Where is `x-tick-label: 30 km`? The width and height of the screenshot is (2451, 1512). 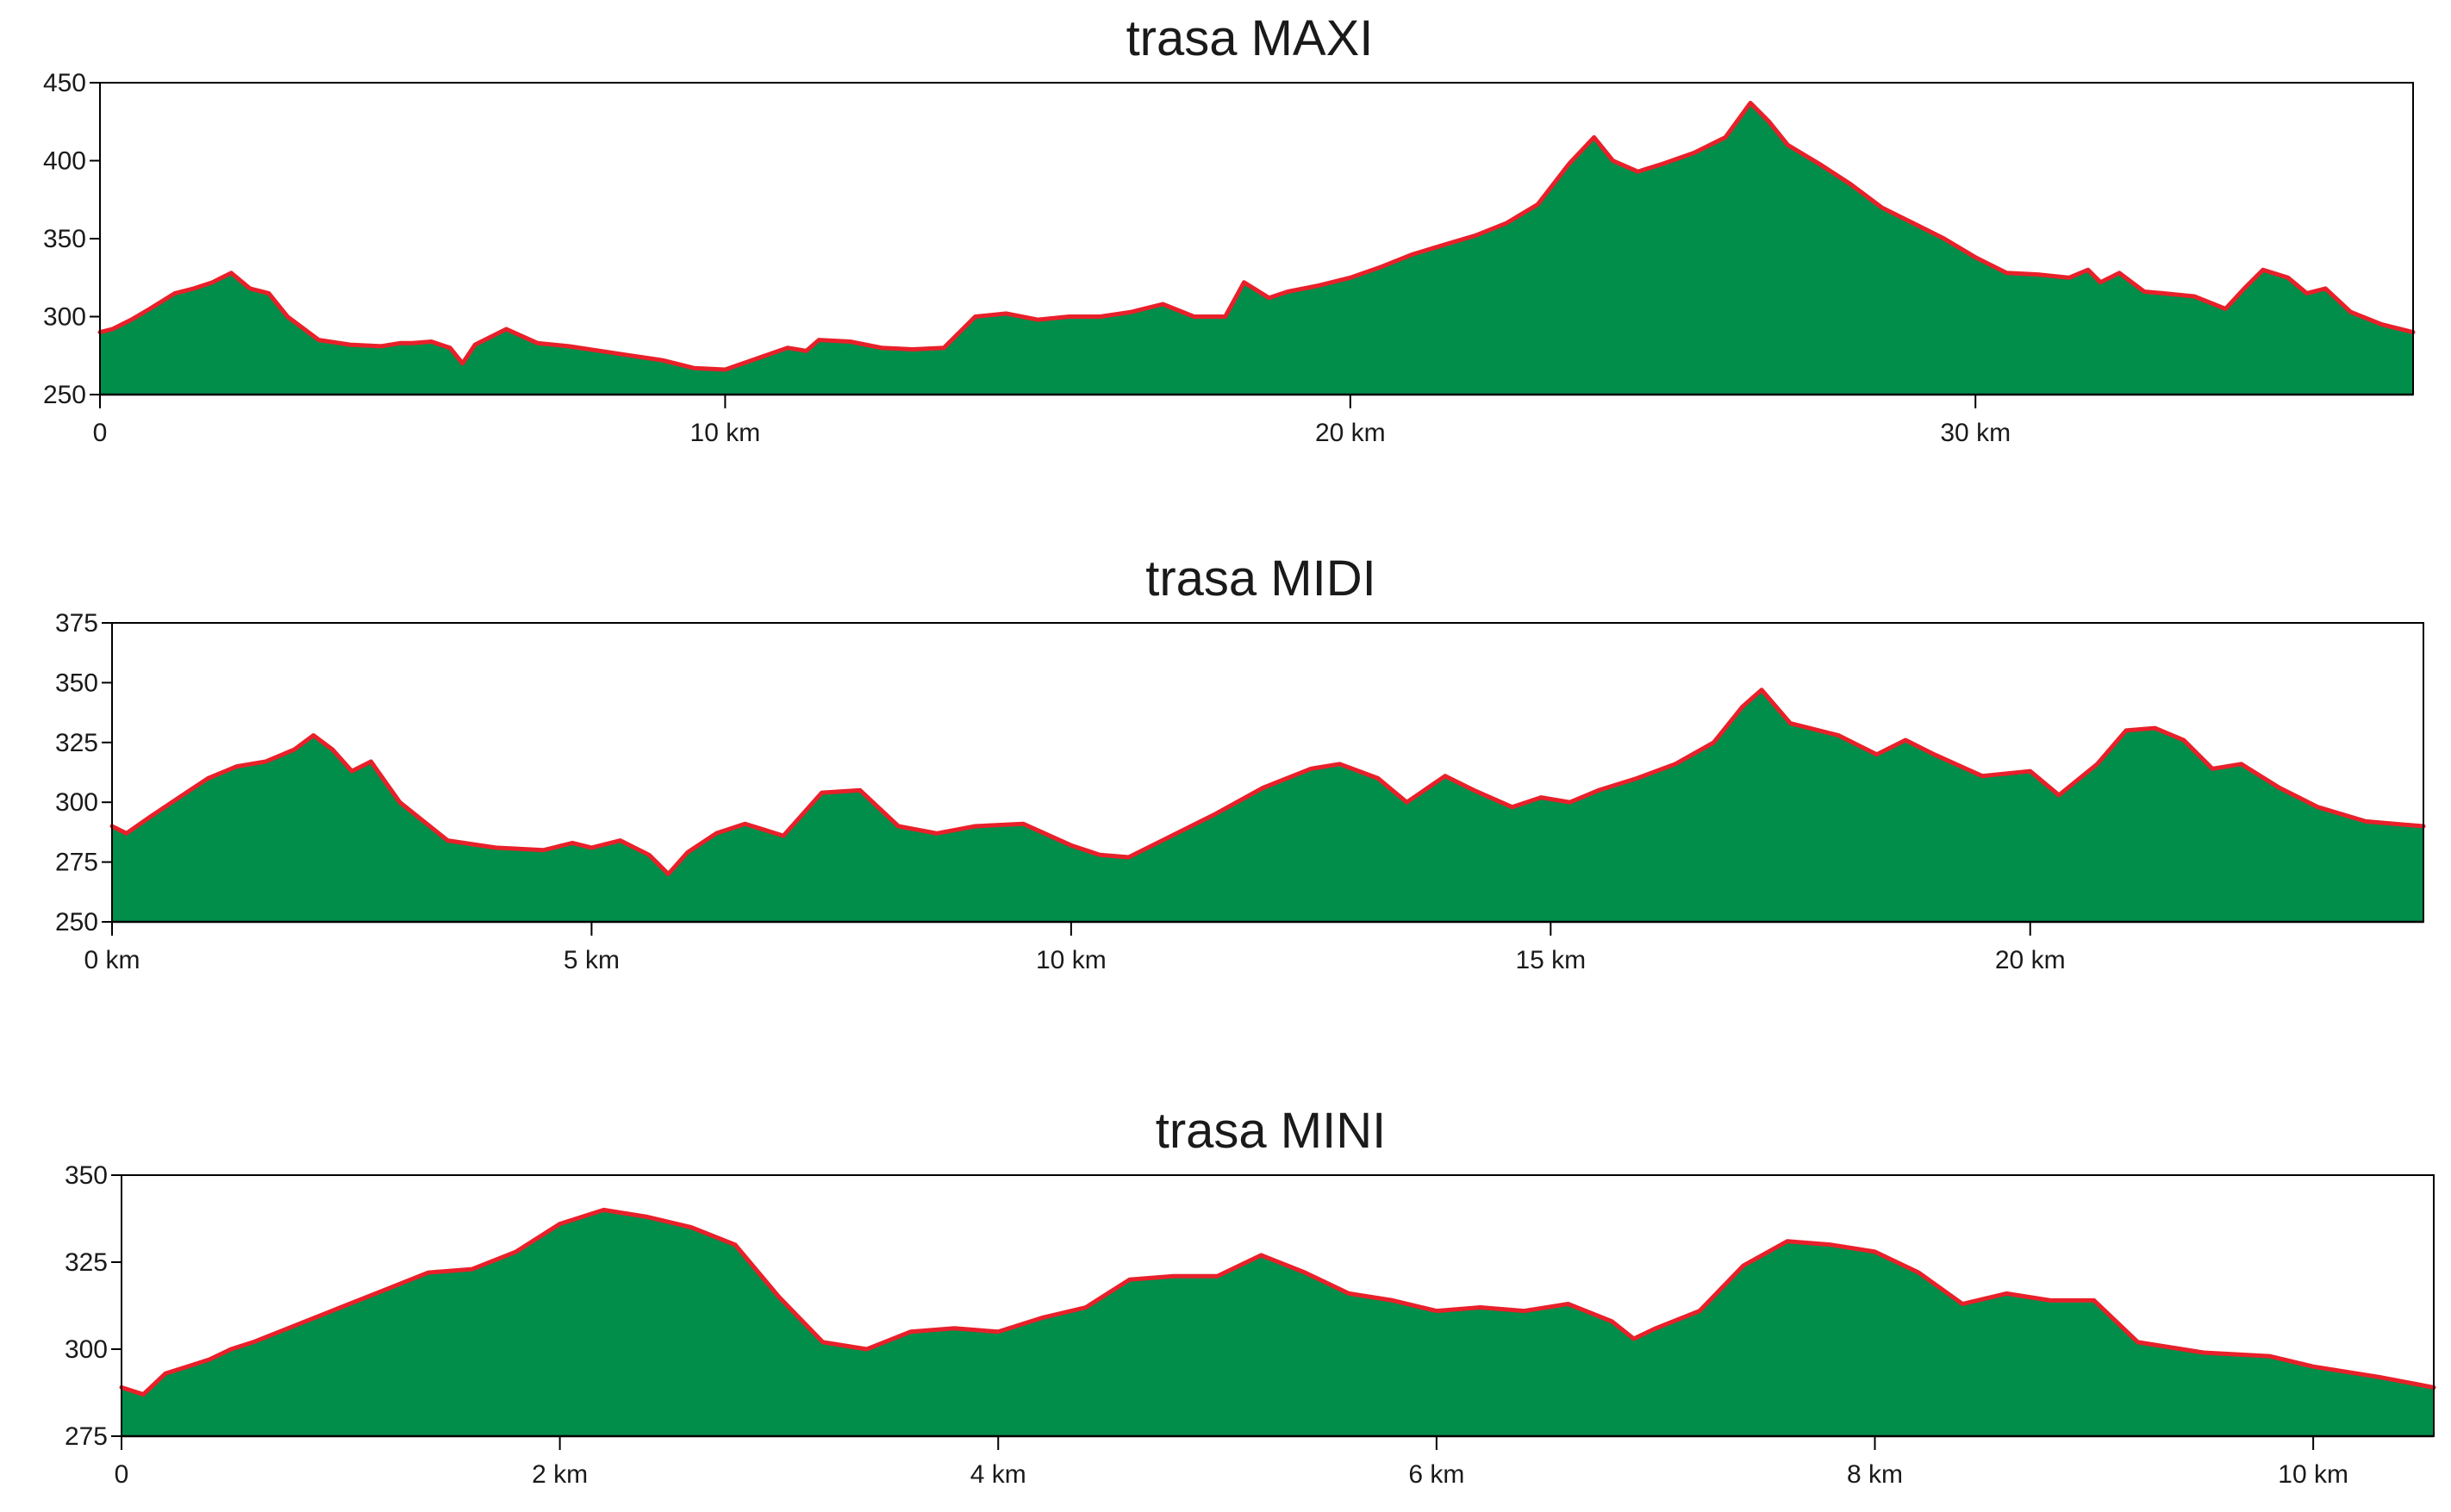
x-tick-label: 30 km is located at coordinates (1975, 433).